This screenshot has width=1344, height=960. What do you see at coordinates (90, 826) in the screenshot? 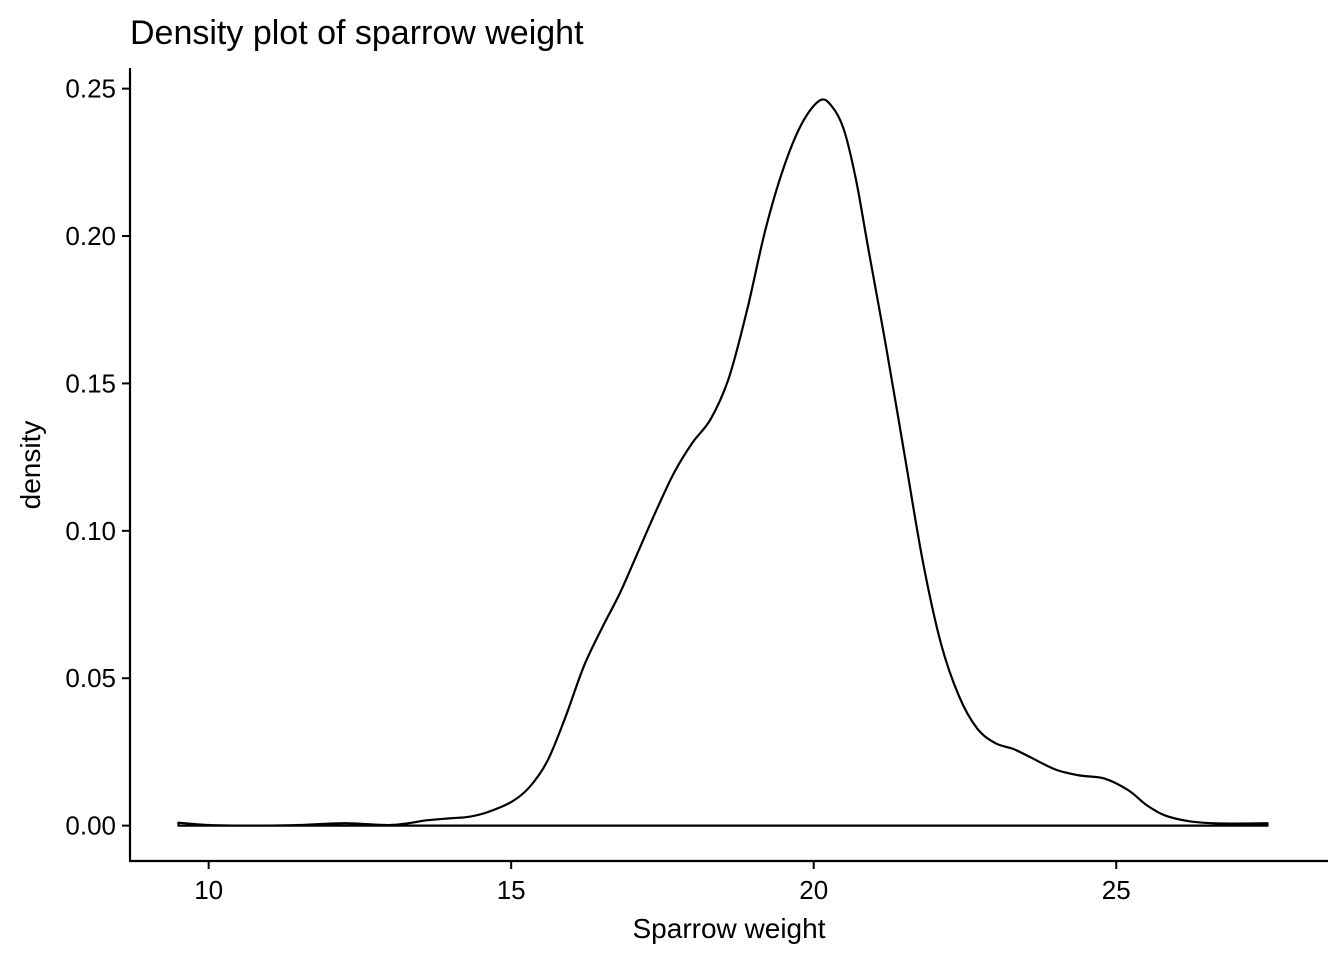
I see `y-tick-label: 0.00` at bounding box center [90, 826].